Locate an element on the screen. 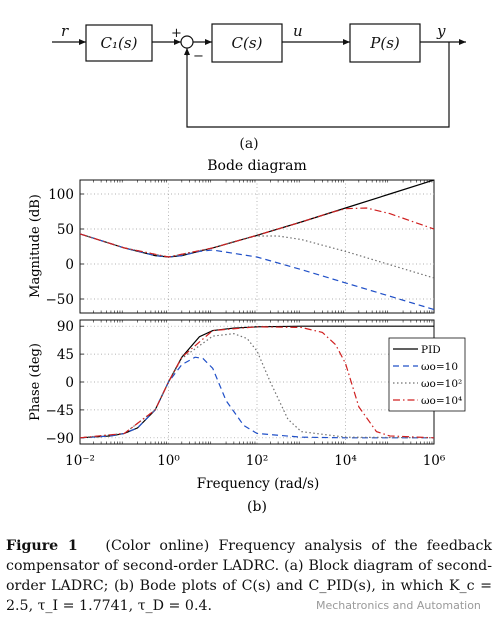 The width and height of the screenshot is (499, 625). legend-label-0: PID is located at coordinates (431, 350).